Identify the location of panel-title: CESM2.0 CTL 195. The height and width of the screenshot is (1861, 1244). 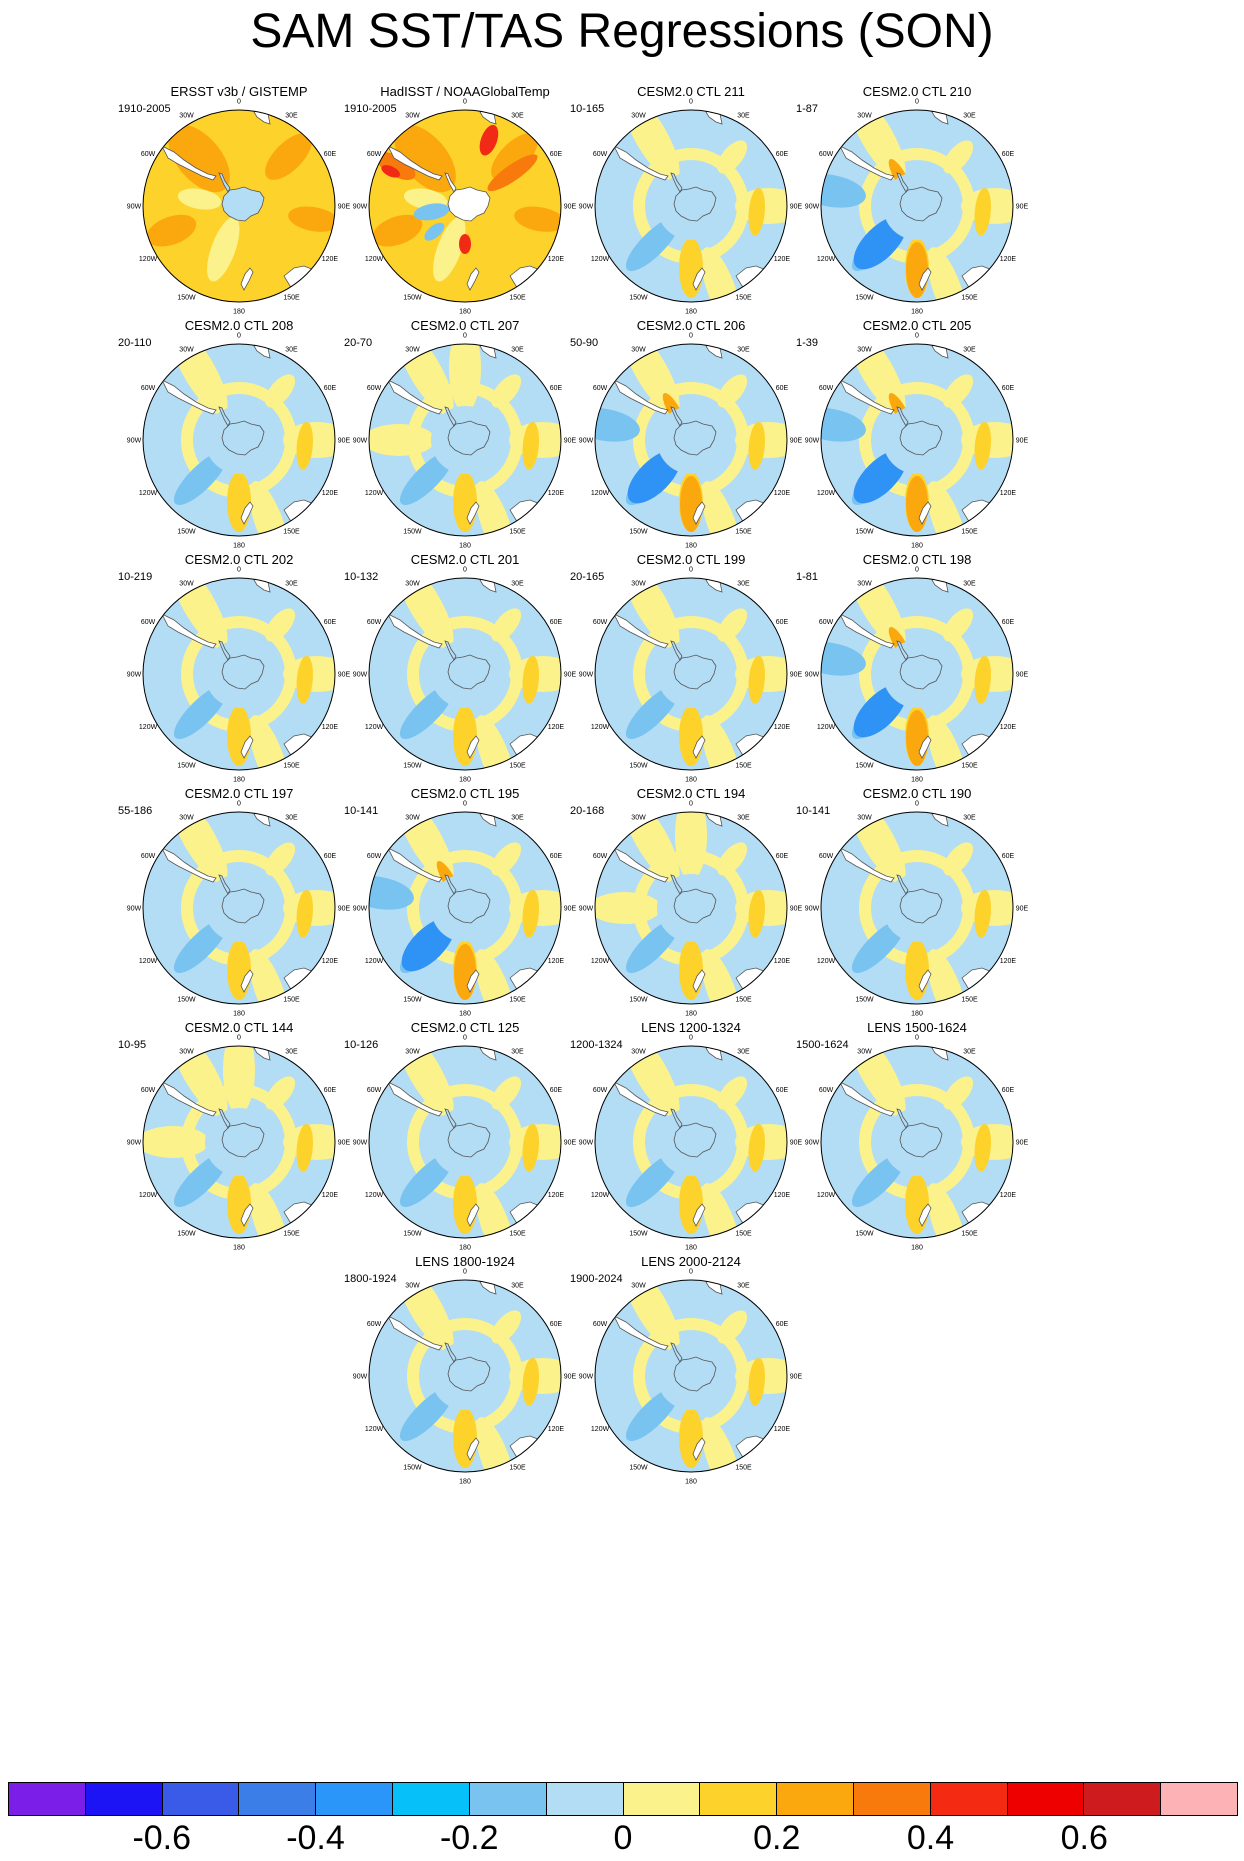
(465, 793).